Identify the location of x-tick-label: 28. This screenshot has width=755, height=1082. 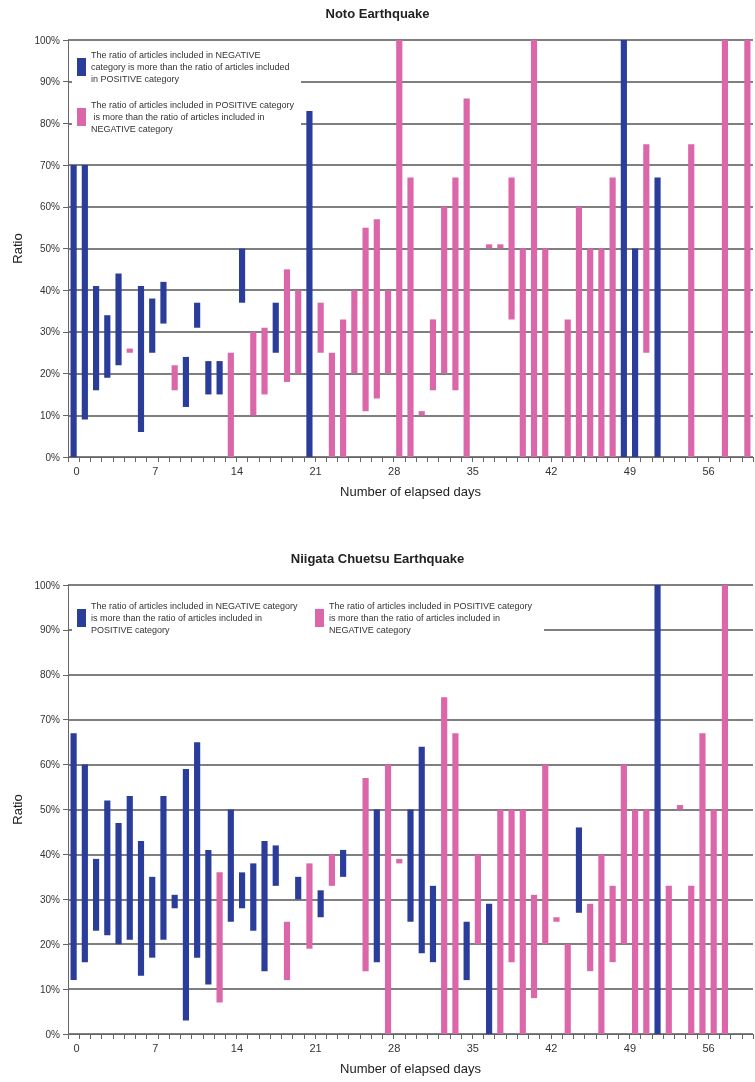
(394, 470).